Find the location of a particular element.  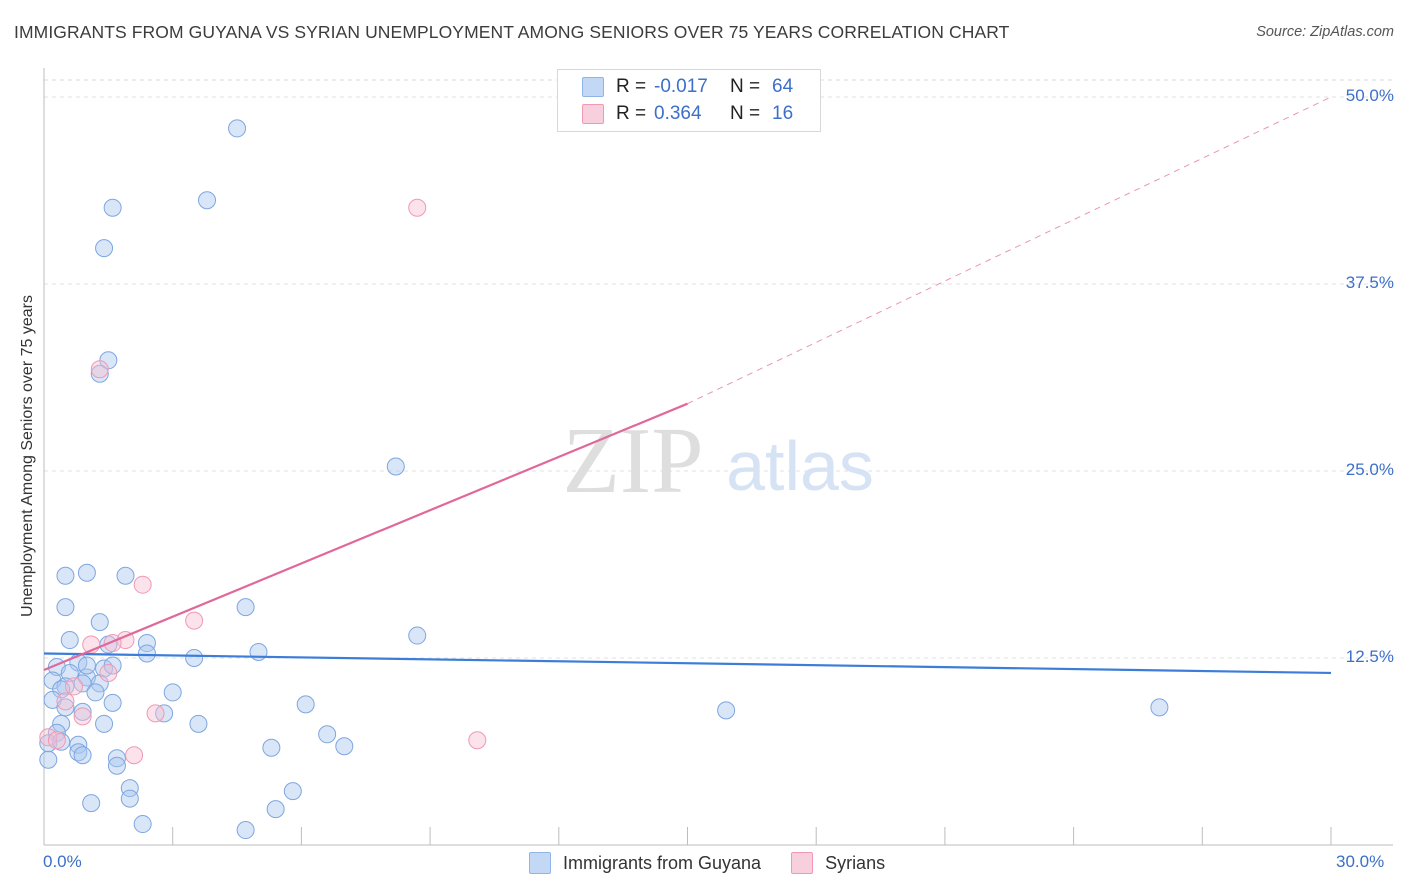

legend-r-value: -0.017 is located at coordinates (681, 86).